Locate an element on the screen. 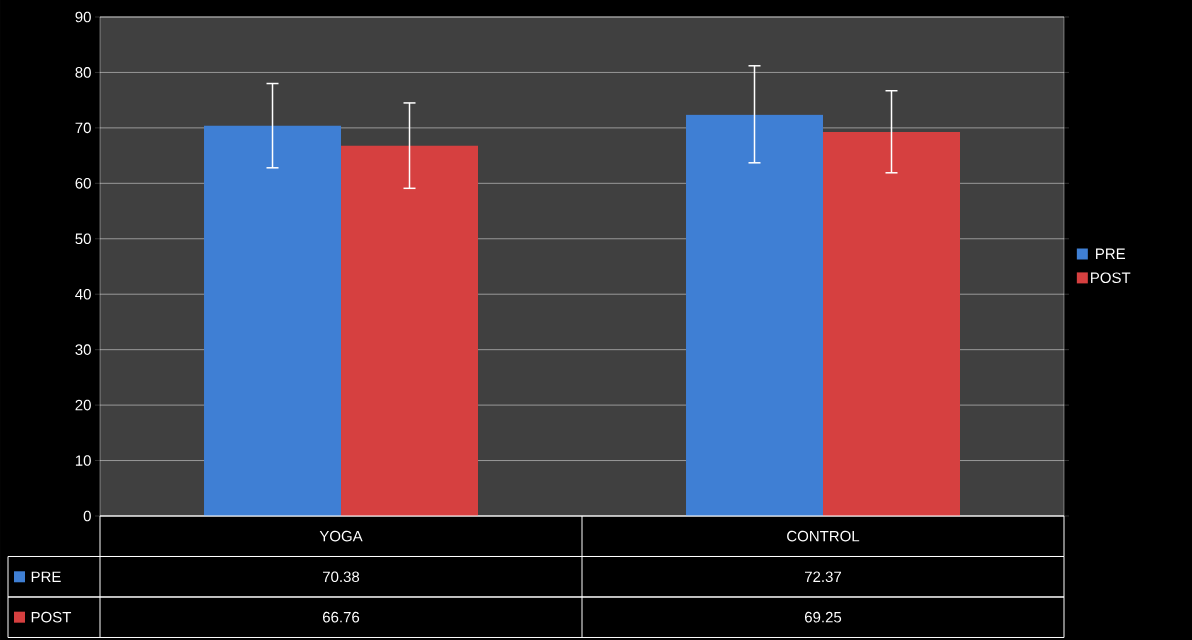 The width and height of the screenshot is (1192, 640). y-tick-label: 40 is located at coordinates (83, 294).